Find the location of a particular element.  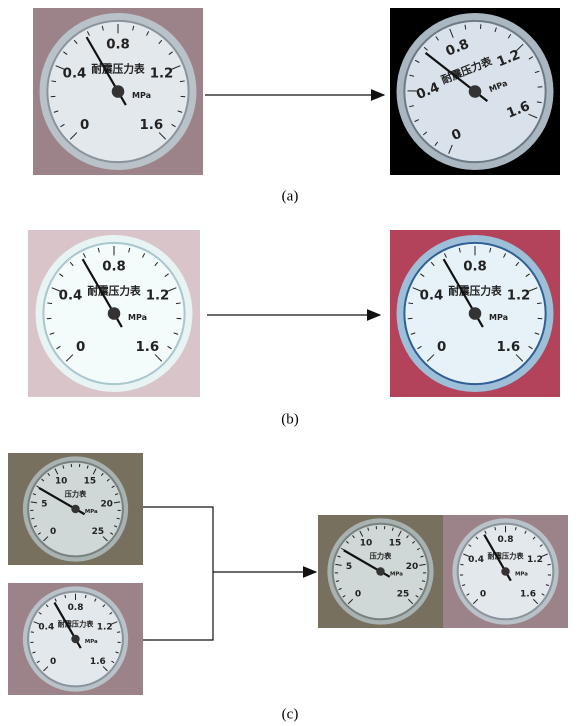

gauge-photo: 0 5 10 15 20 25 压力表 MPa is located at coordinates (75, 509).